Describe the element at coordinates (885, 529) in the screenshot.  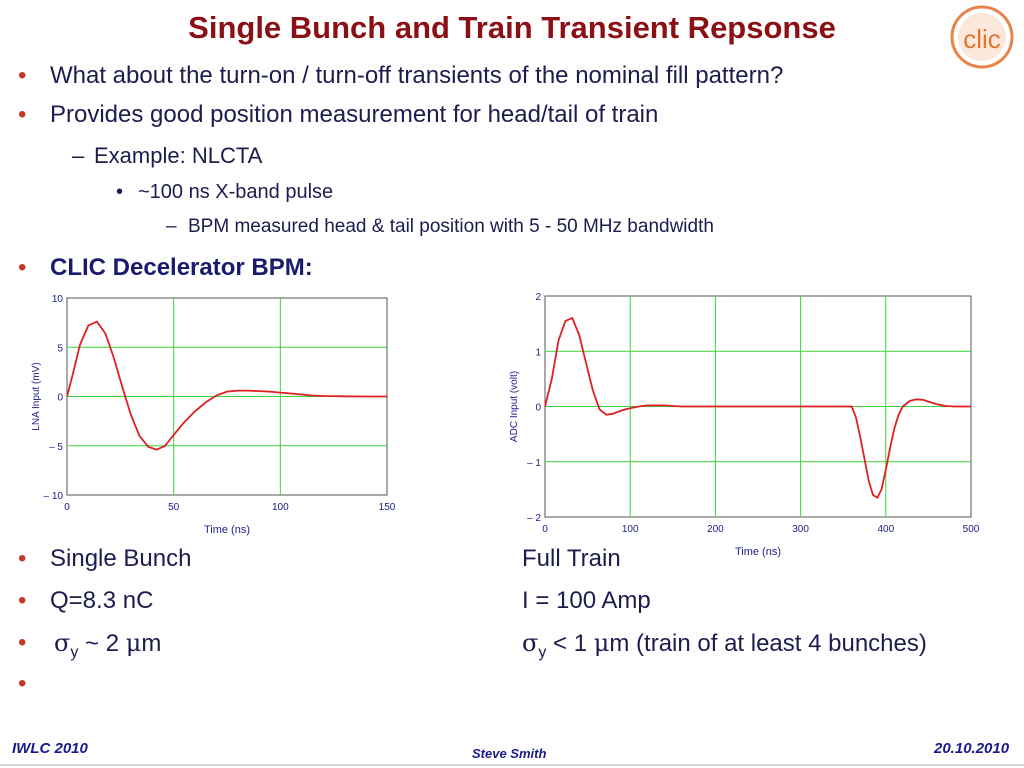
I see `x-tick-label: 400` at that location.